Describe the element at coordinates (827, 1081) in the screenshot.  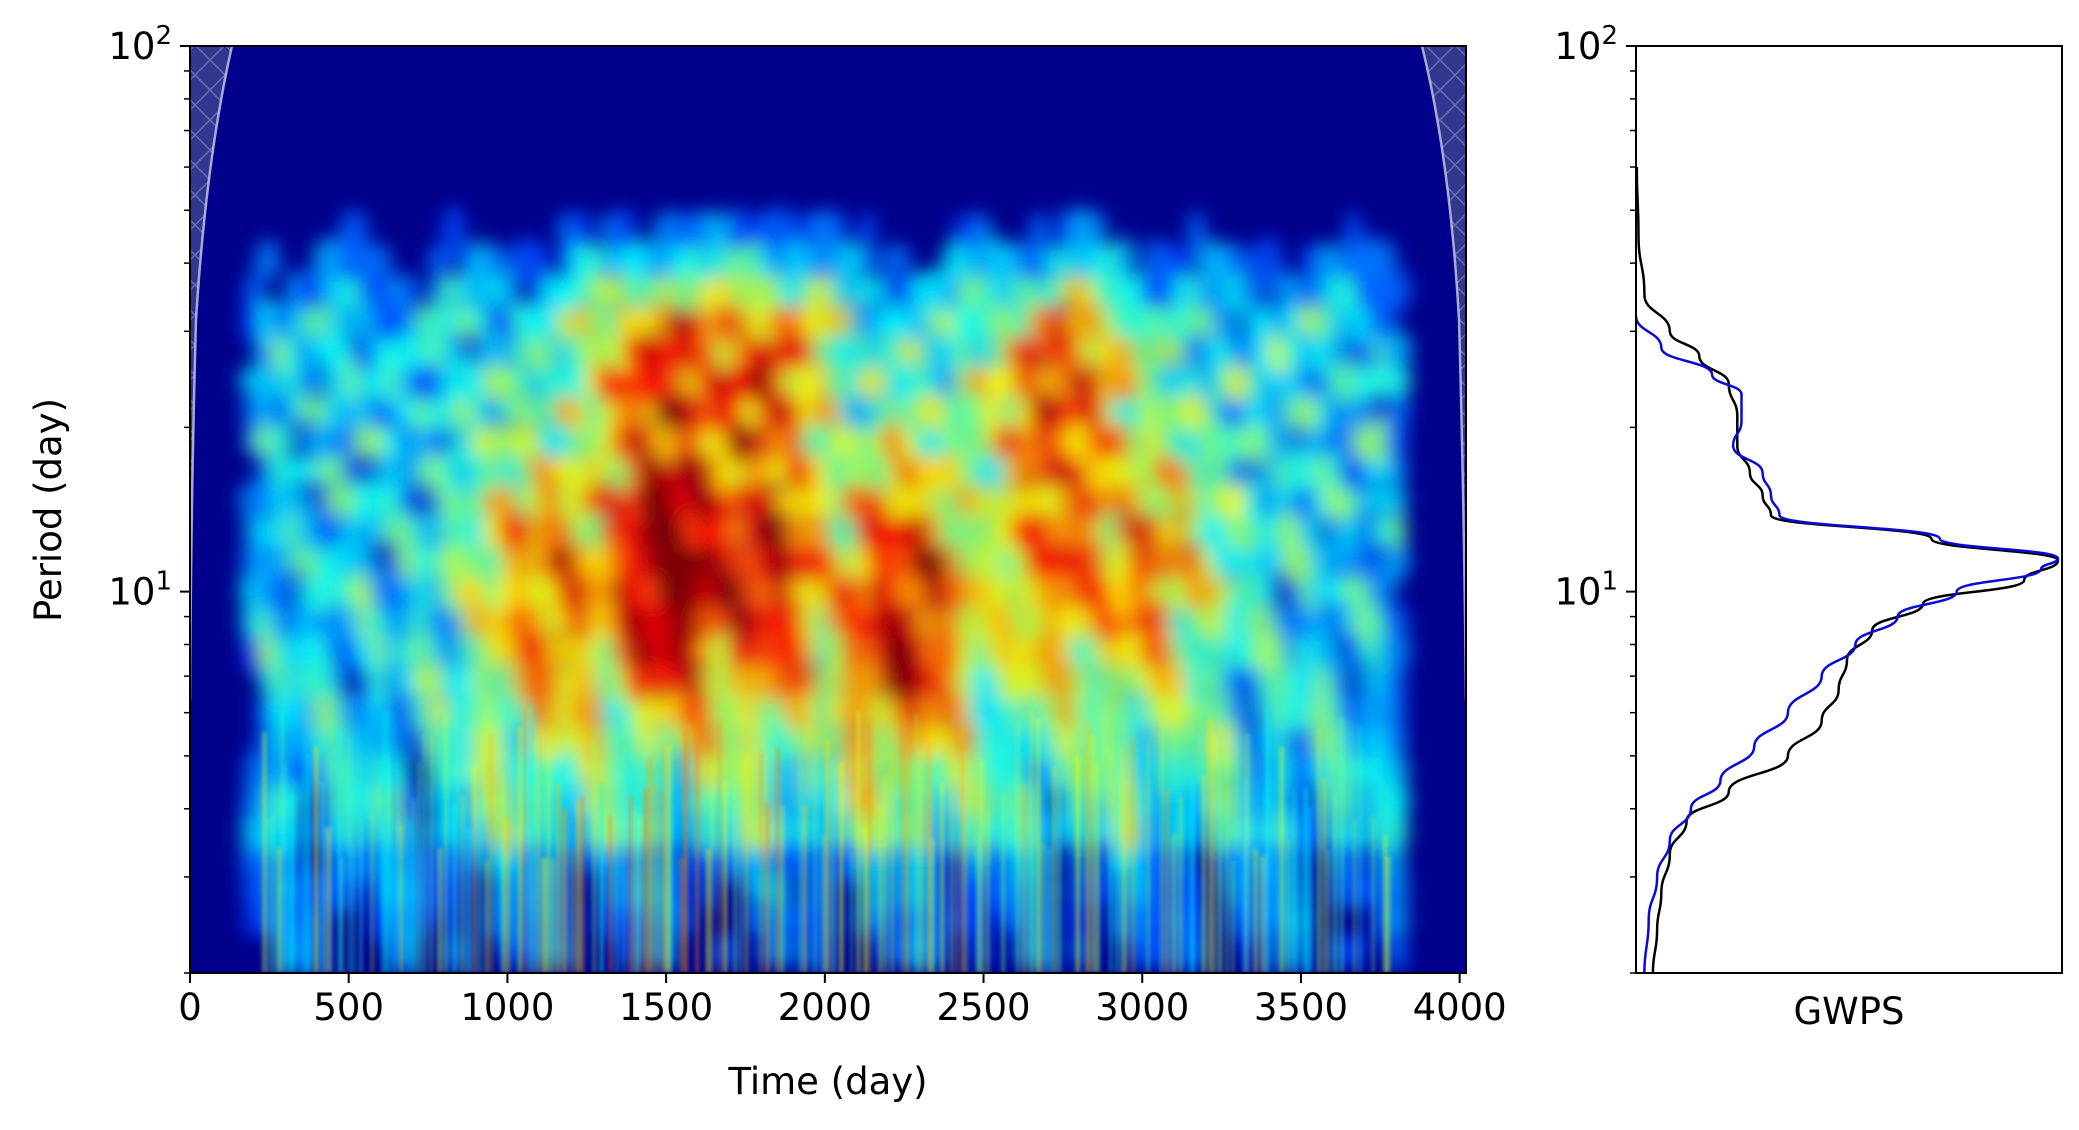
I see `x-axis-label: Time (day)` at that location.